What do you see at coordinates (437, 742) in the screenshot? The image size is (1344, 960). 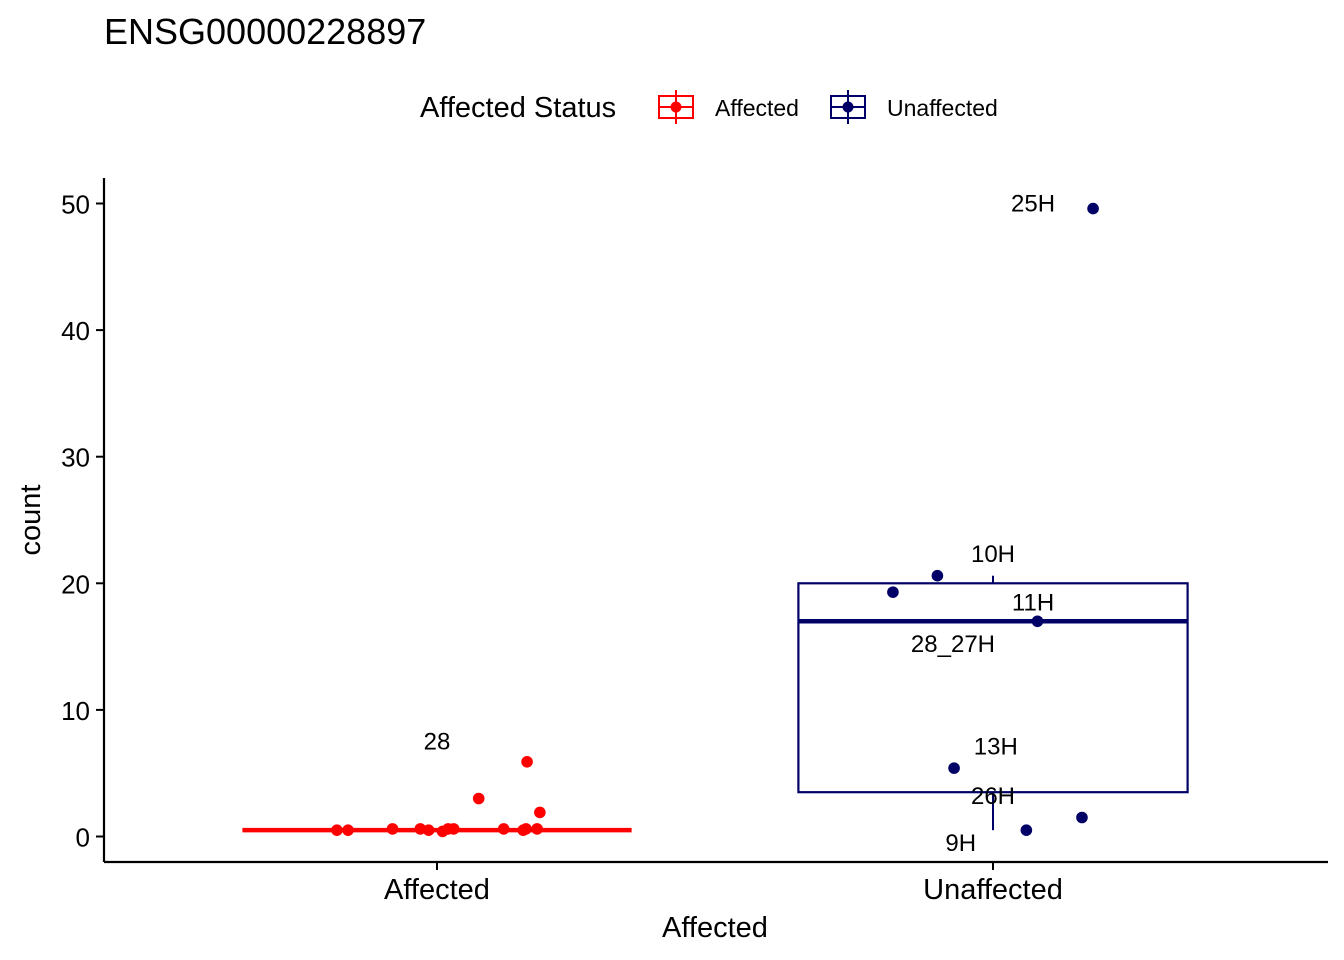 I see `point-label: 28` at bounding box center [437, 742].